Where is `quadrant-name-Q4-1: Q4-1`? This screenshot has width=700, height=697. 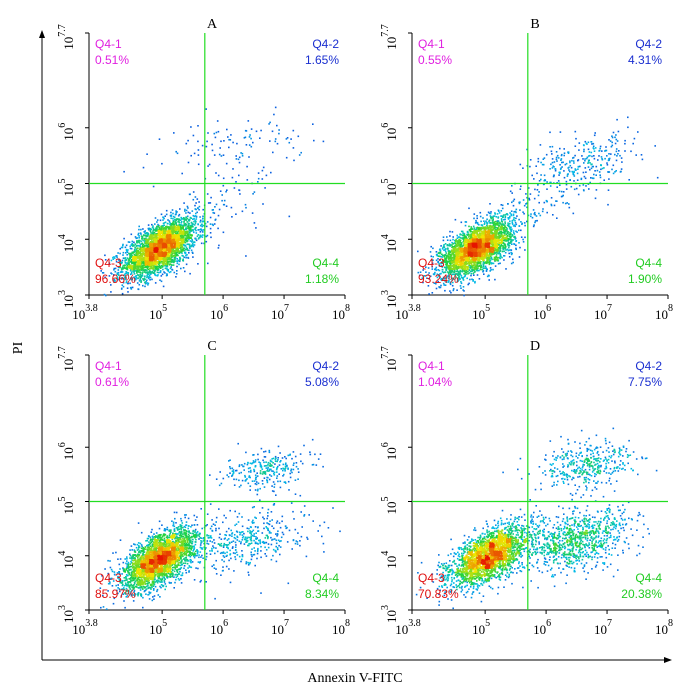 quadrant-name-Q4-1: Q4-1 is located at coordinates (108, 44).